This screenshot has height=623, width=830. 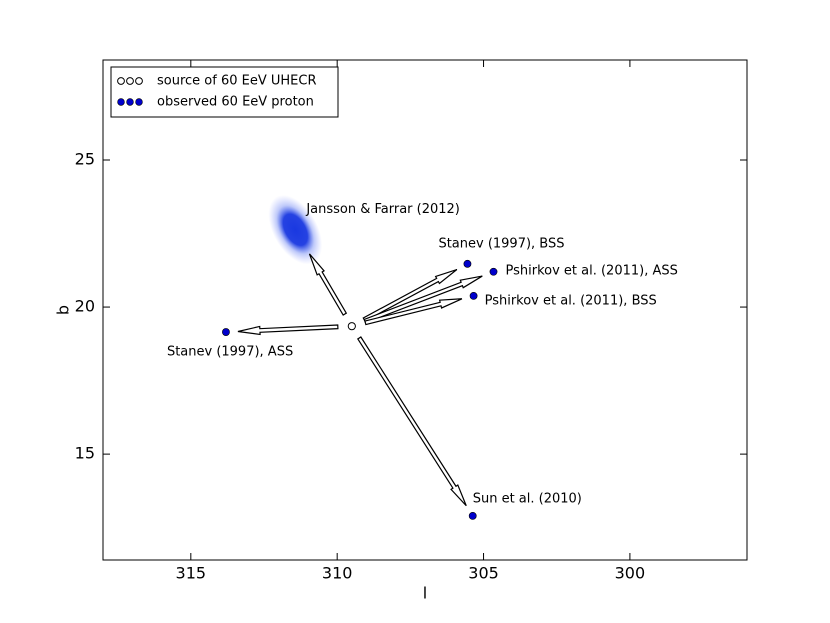 What do you see at coordinates (295, 230) in the screenshot?
I see `model-blob` at bounding box center [295, 230].